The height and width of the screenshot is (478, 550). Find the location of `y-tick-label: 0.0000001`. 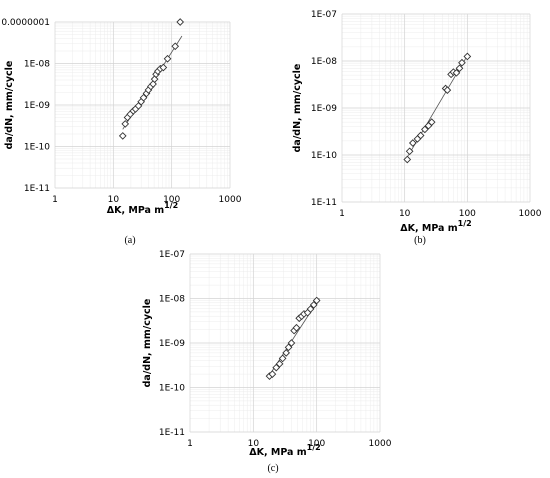

y-tick-label: 0.0000001 is located at coordinates (25, 23).